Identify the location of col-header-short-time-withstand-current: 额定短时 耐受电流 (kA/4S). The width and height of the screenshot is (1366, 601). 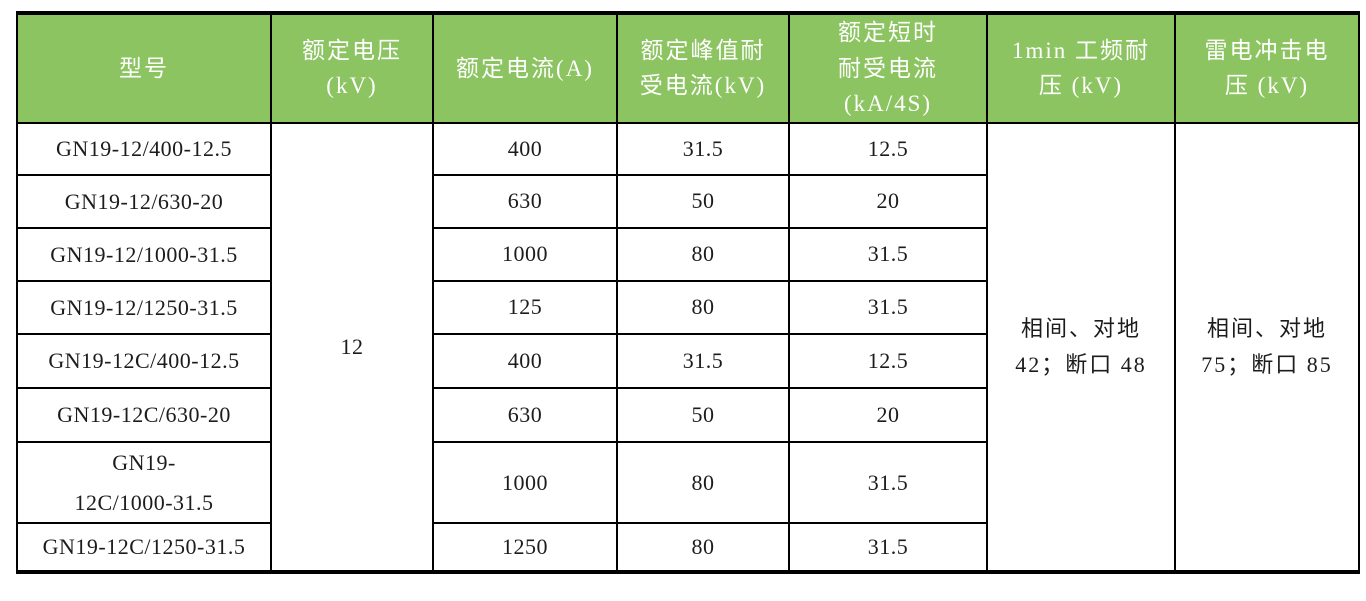
(888, 68).